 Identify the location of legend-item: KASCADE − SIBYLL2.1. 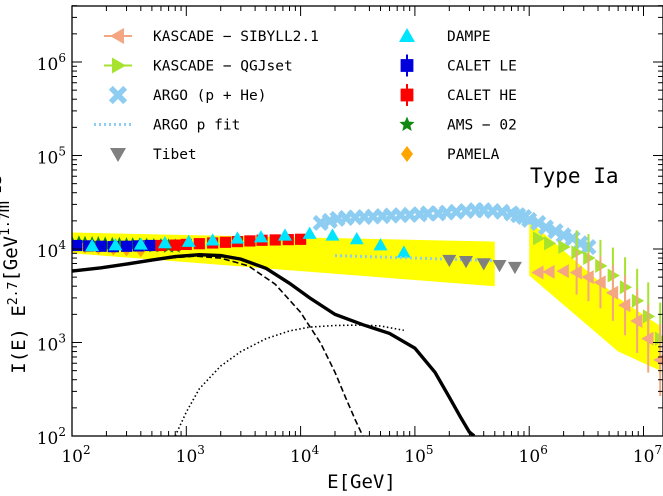
(211, 36).